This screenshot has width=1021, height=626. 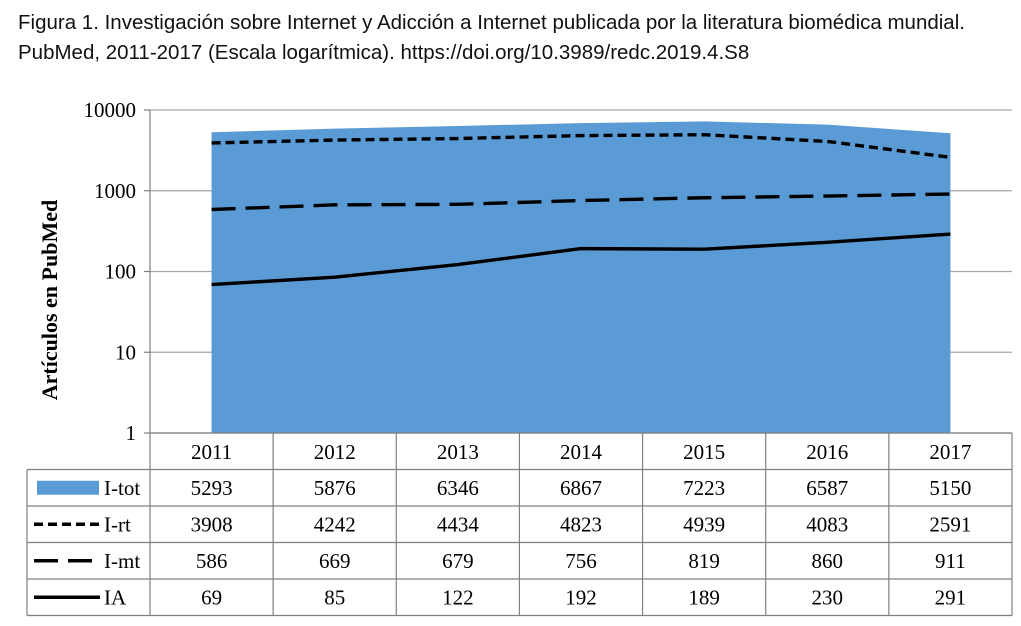 I want to click on y-tick-label: 10000, so click(x=110, y=110).